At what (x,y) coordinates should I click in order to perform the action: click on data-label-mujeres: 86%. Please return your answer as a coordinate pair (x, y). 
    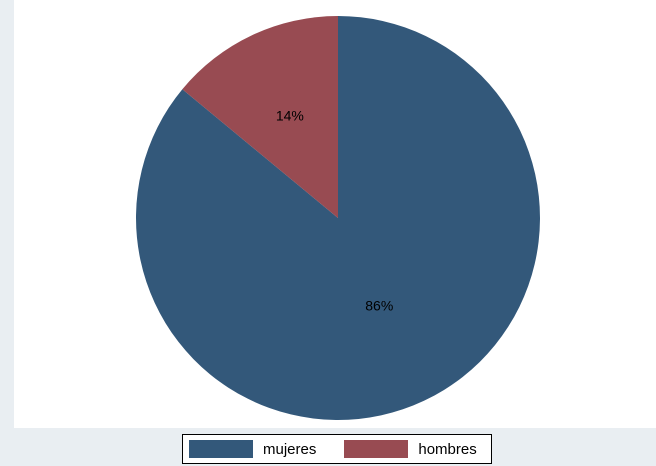
    Looking at the image, I should click on (379, 306).